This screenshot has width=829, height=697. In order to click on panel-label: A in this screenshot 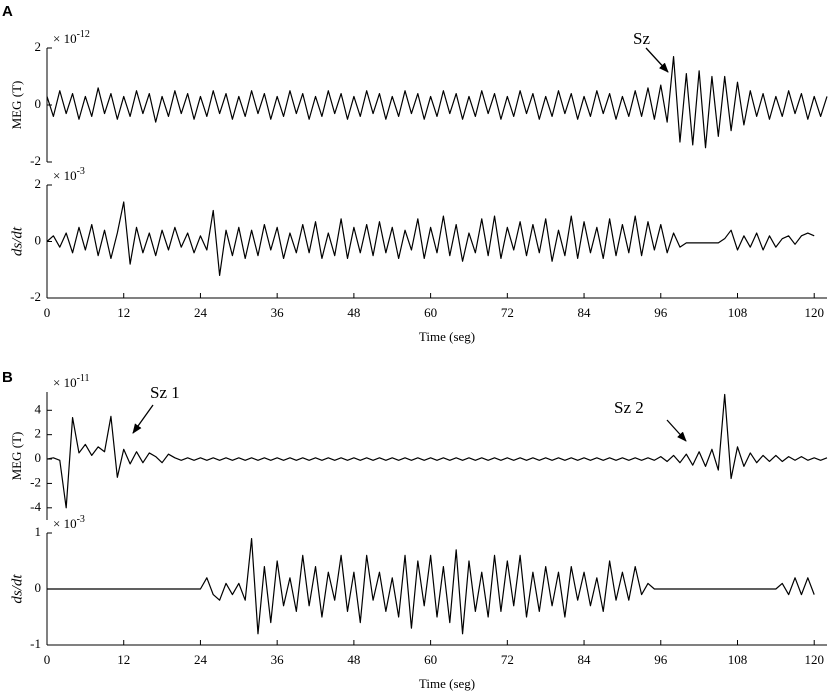, I will do `click(7, 11)`.